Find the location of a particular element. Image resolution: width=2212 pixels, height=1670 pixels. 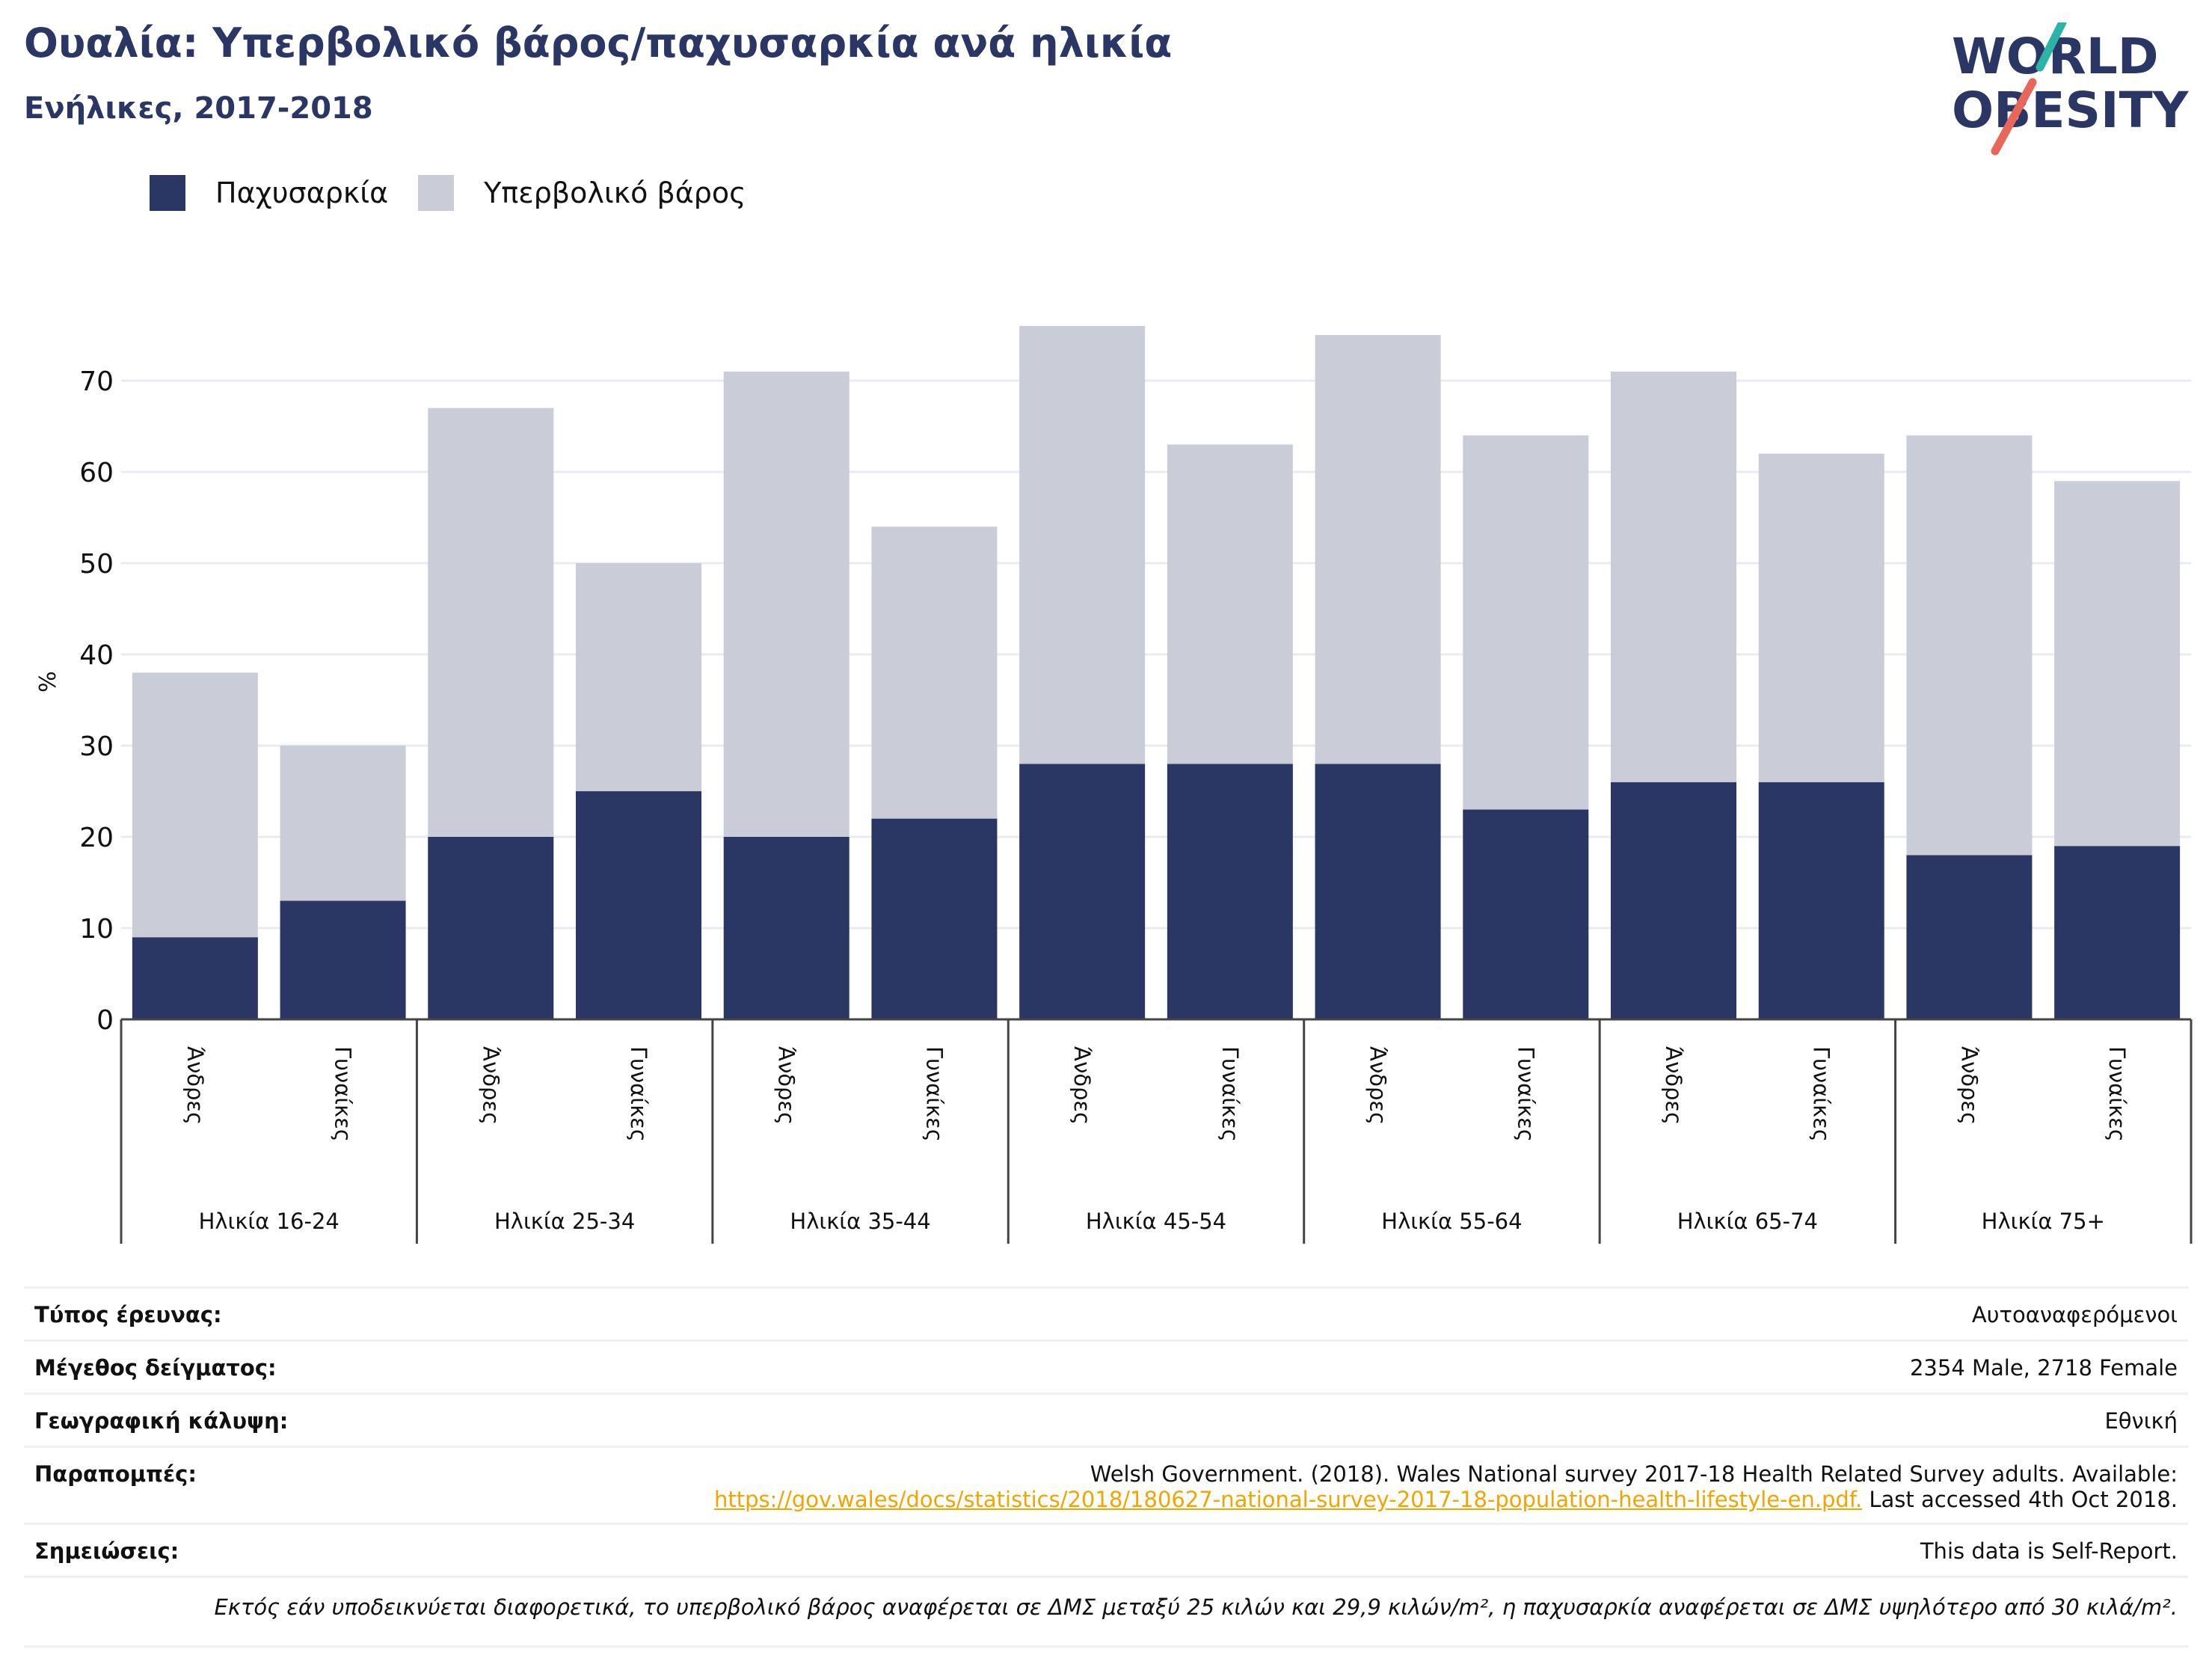

references-label: Παραπομπές: is located at coordinates (115, 1474).